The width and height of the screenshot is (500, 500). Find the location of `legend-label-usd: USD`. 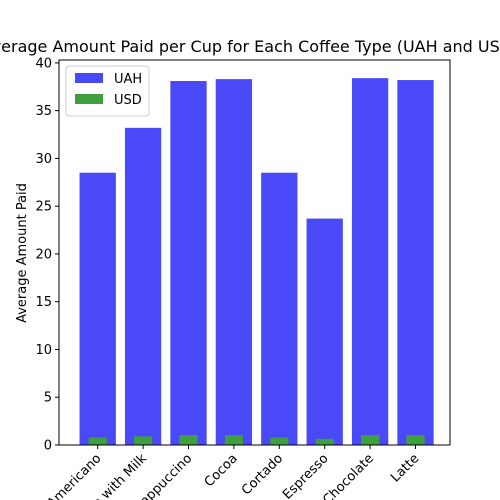

legend-label-usd: USD is located at coordinates (128, 100).